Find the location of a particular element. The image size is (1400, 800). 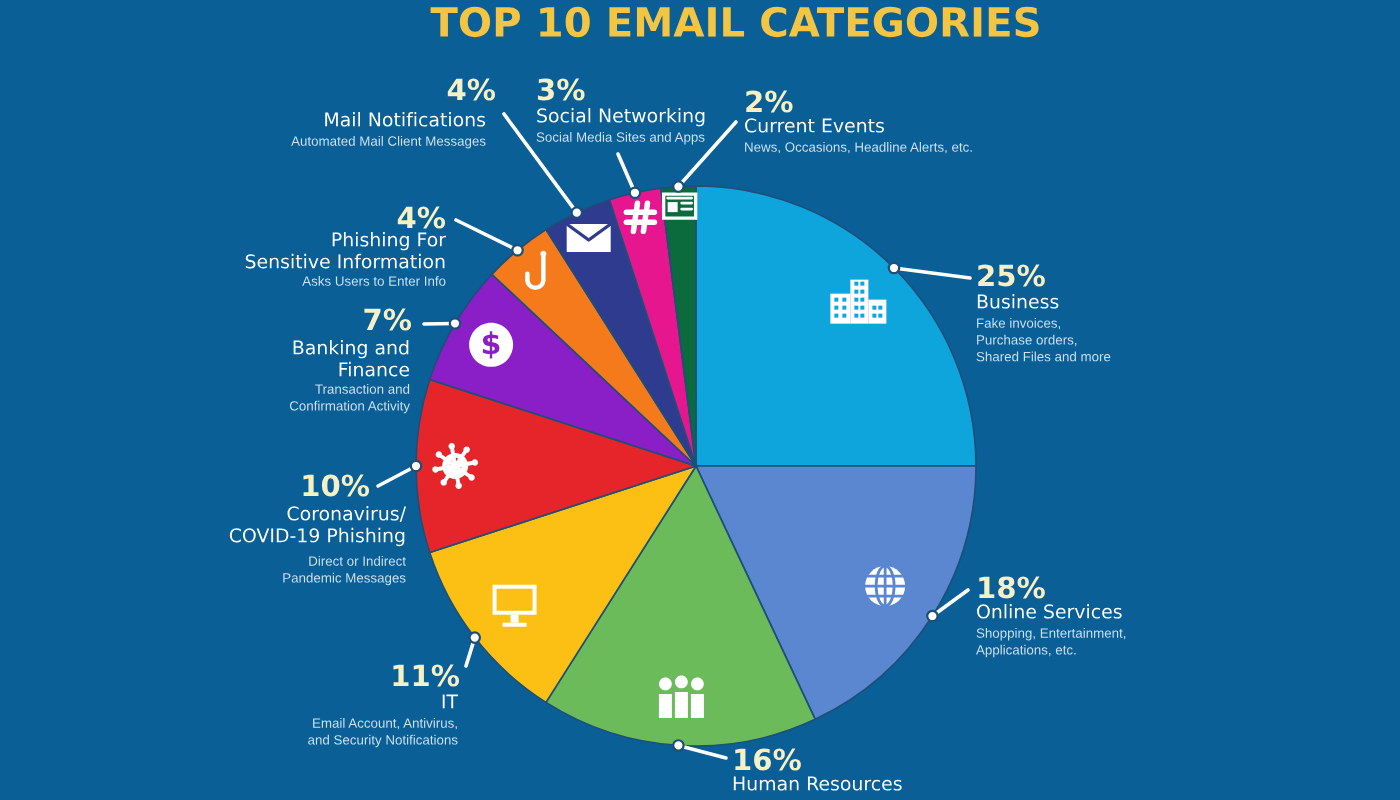

data-label: 7% is located at coordinates (388, 319).